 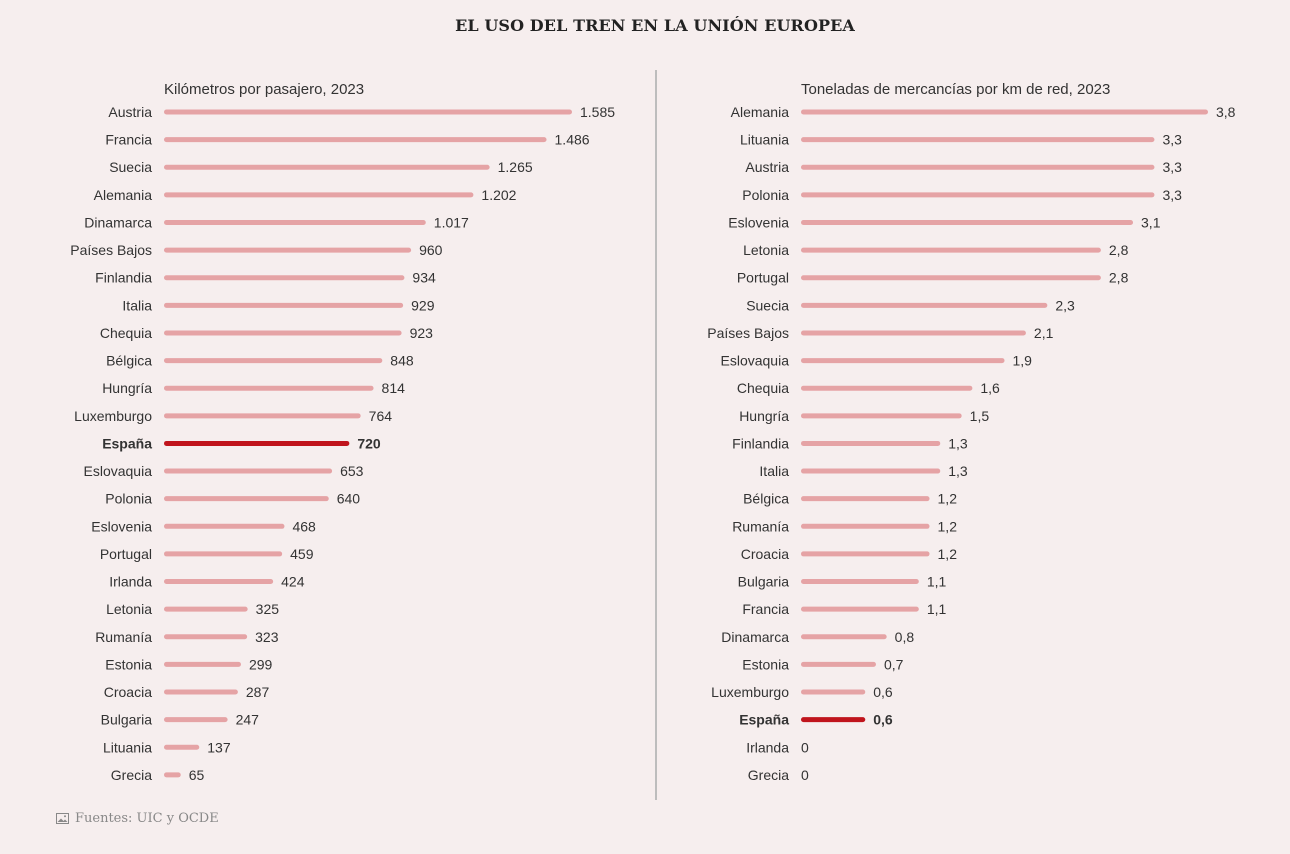 I want to click on value-label: 1.585, so click(x=597, y=112).